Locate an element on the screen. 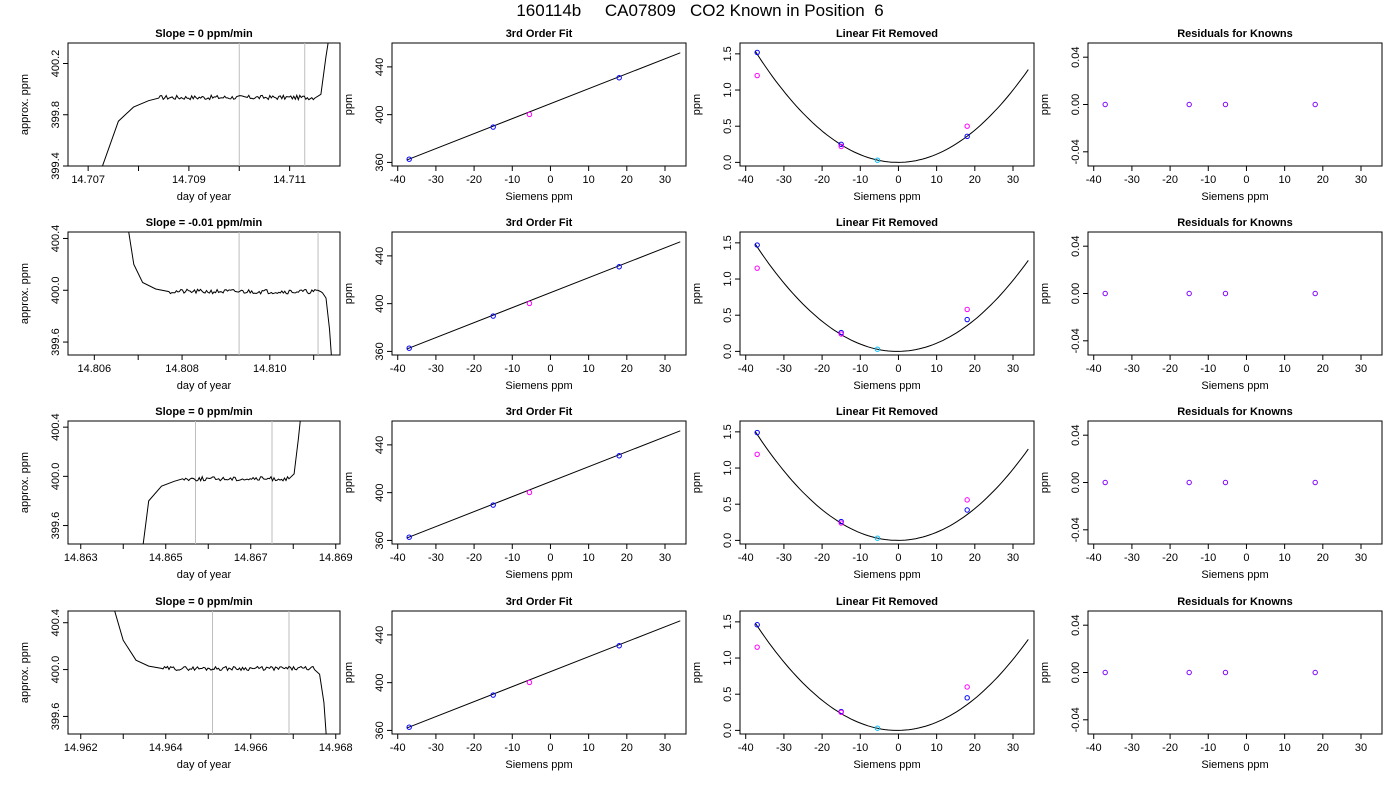  ppm-trace is located at coordinates (221, 482).